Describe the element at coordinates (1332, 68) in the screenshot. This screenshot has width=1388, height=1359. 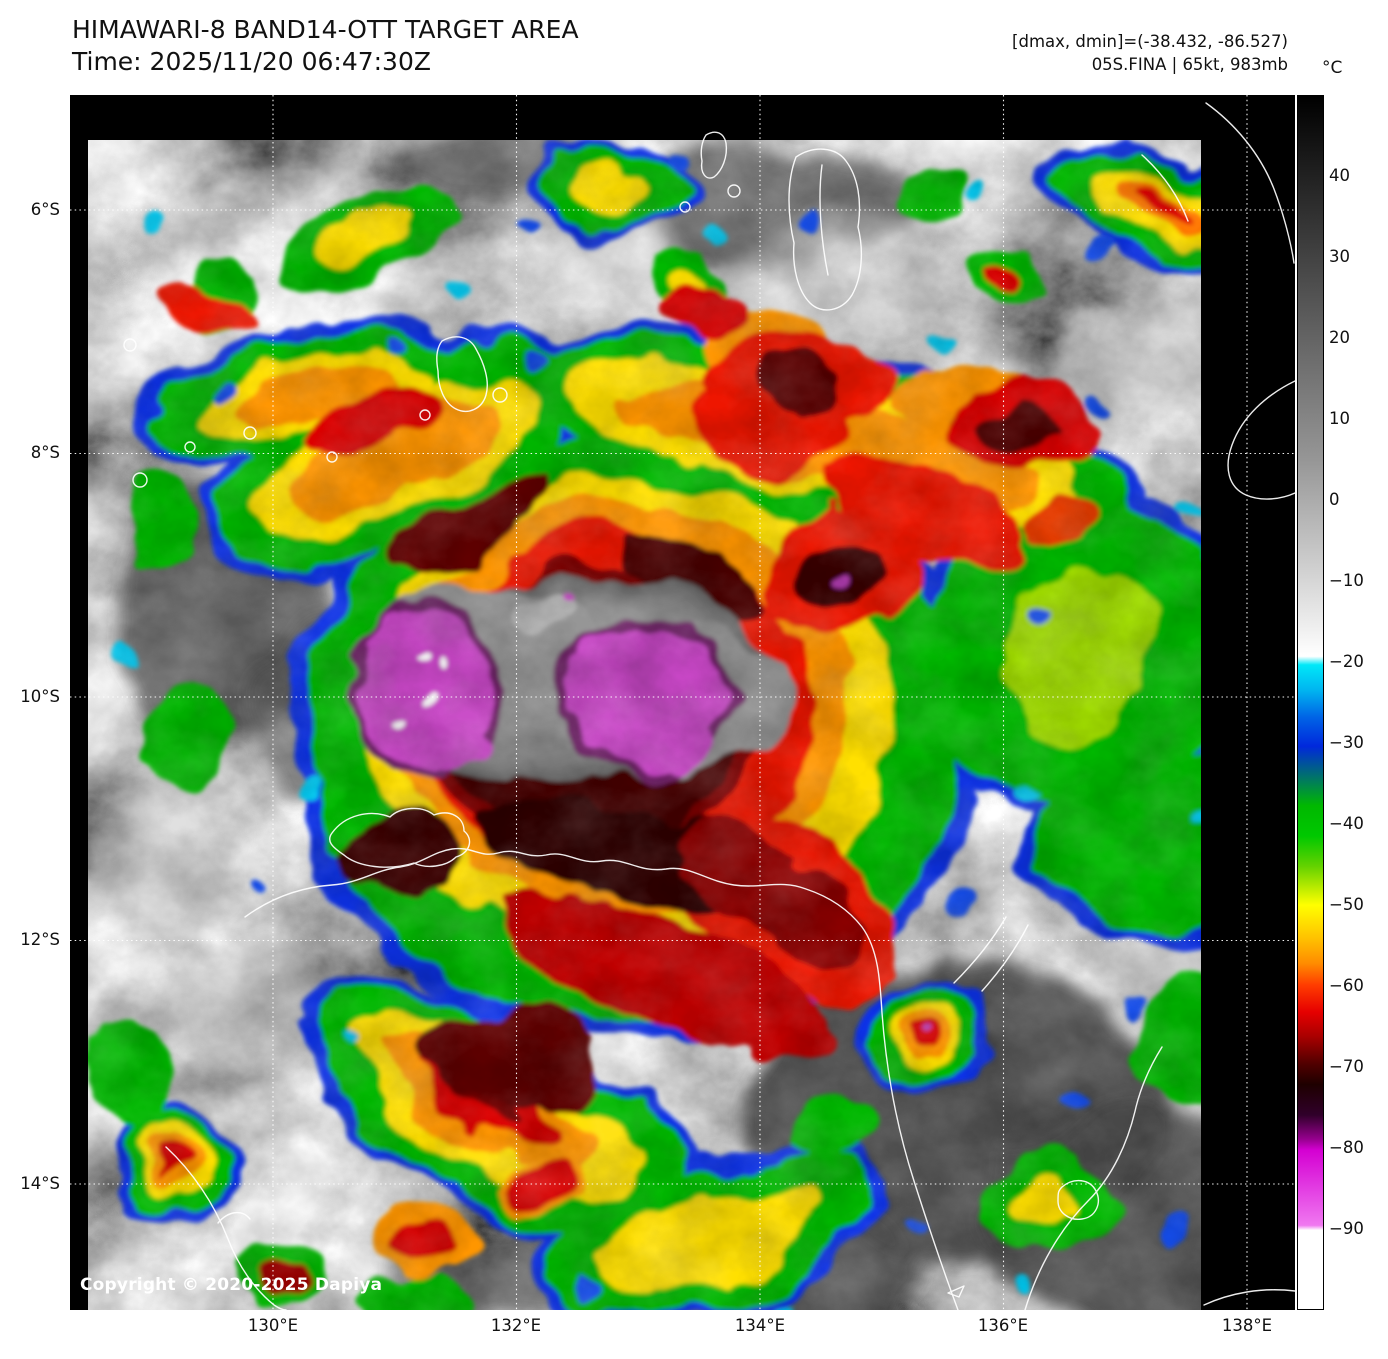
I see `colorbar-unit-label: °C` at that location.